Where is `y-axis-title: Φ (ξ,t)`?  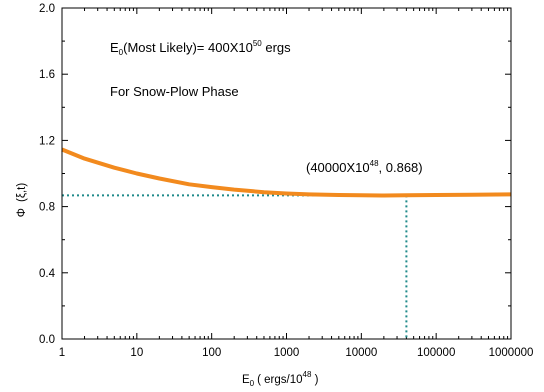
y-axis-title: Φ (ξ,t) is located at coordinates (22, 200).